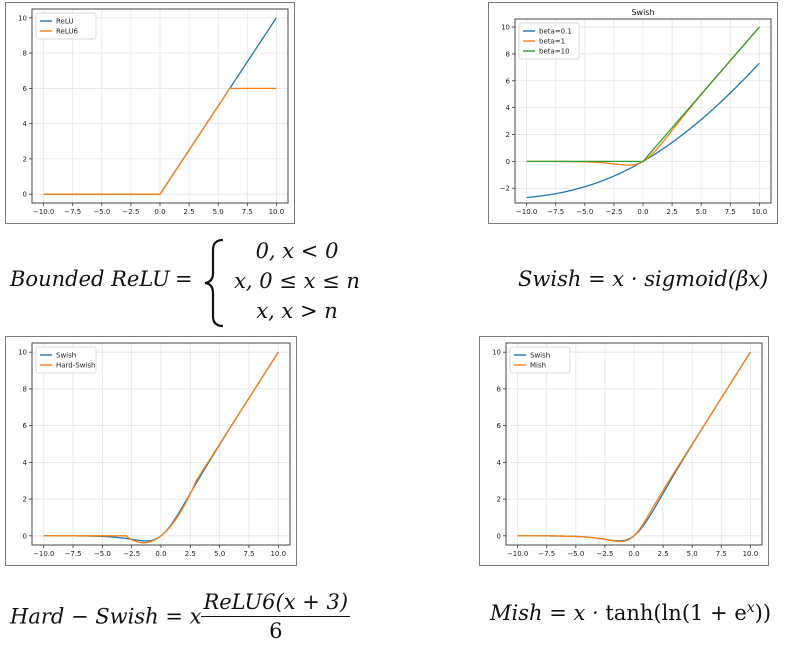  I want to click on legend-label-hard-swish: Hard-Swish, so click(75, 366).